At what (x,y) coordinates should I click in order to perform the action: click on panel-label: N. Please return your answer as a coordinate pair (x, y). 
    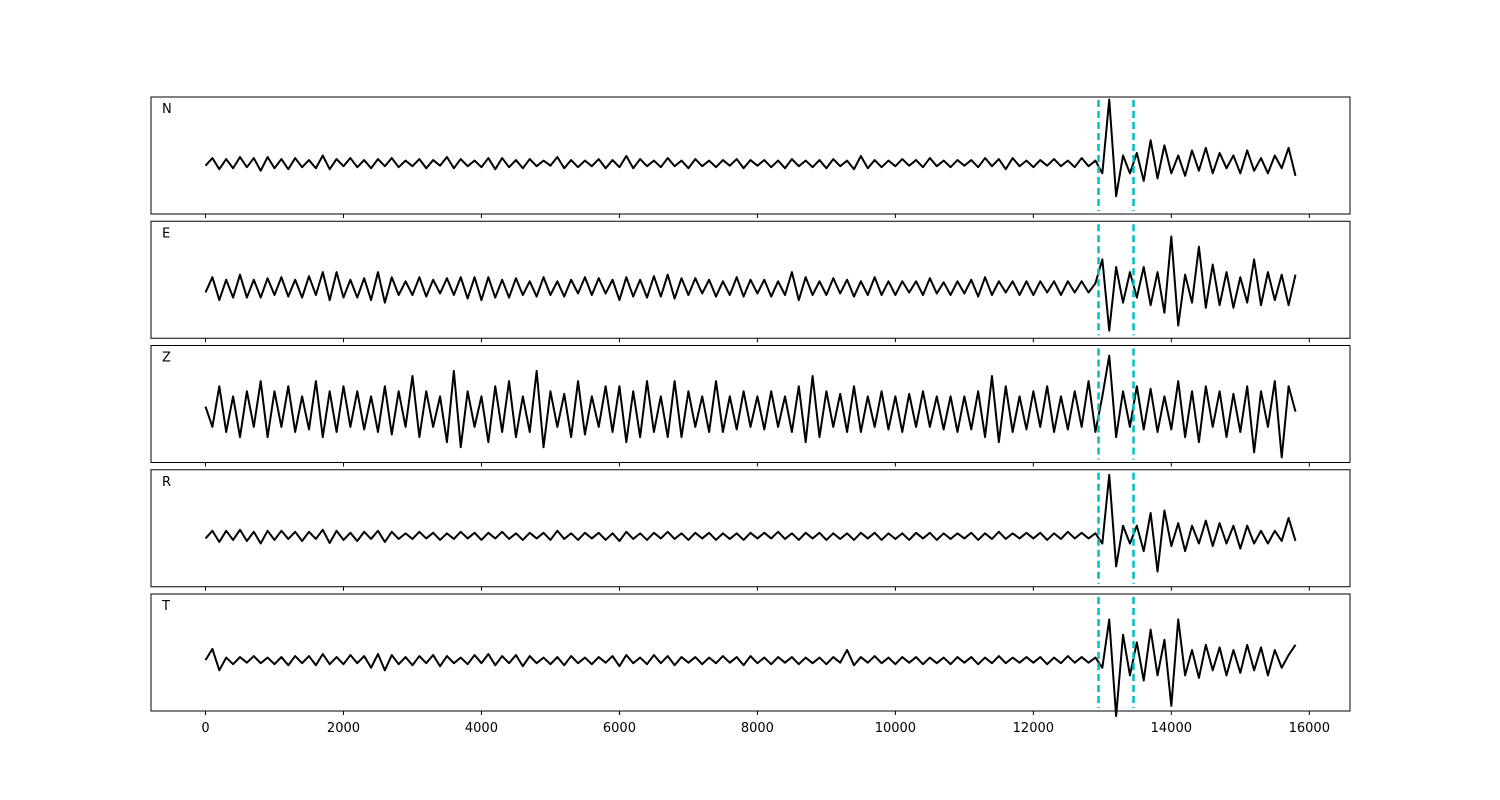
    Looking at the image, I should click on (167, 109).